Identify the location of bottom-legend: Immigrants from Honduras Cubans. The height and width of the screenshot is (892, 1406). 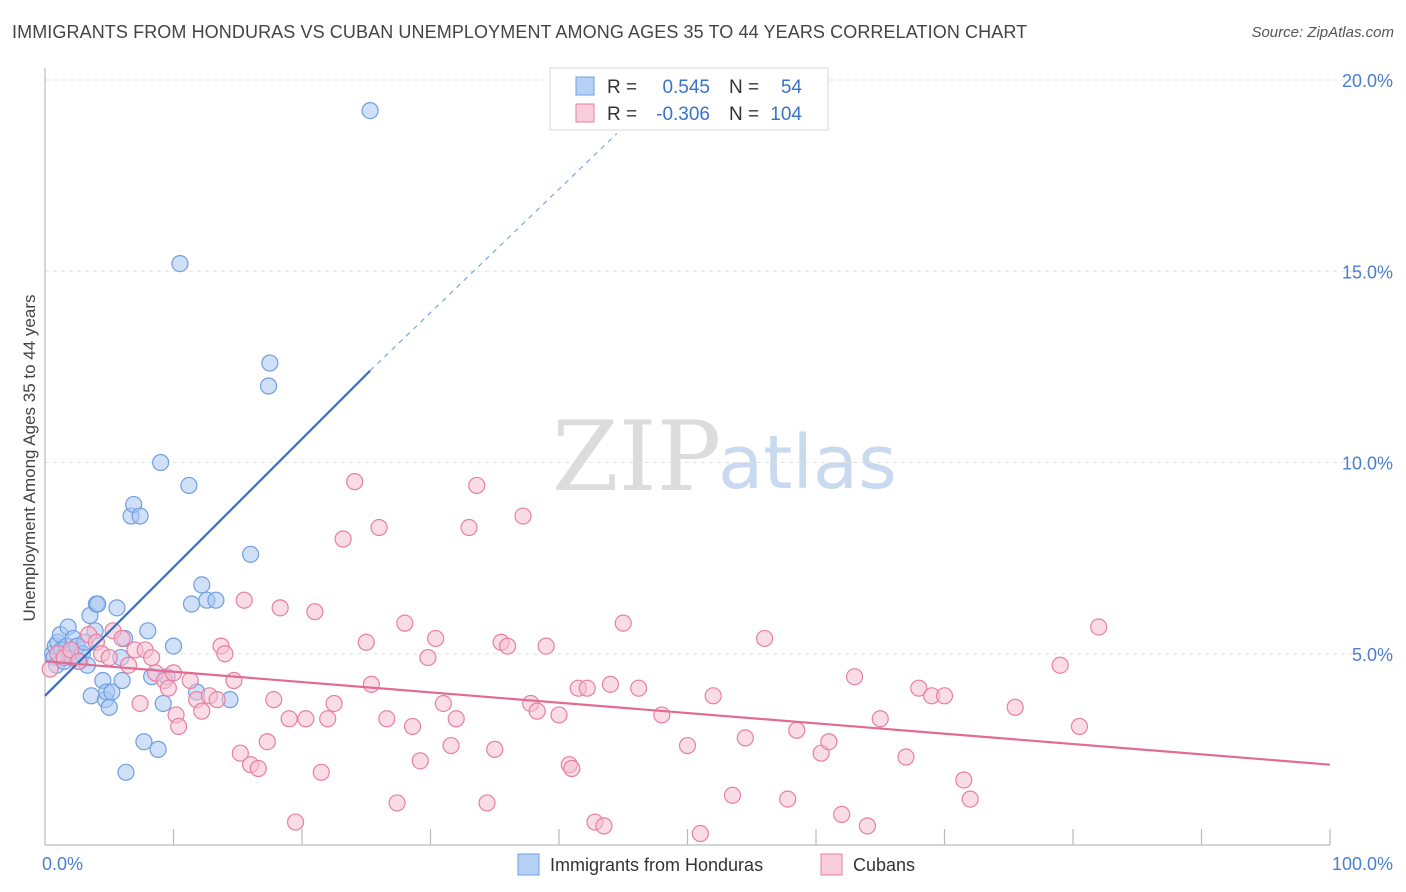
(716, 864).